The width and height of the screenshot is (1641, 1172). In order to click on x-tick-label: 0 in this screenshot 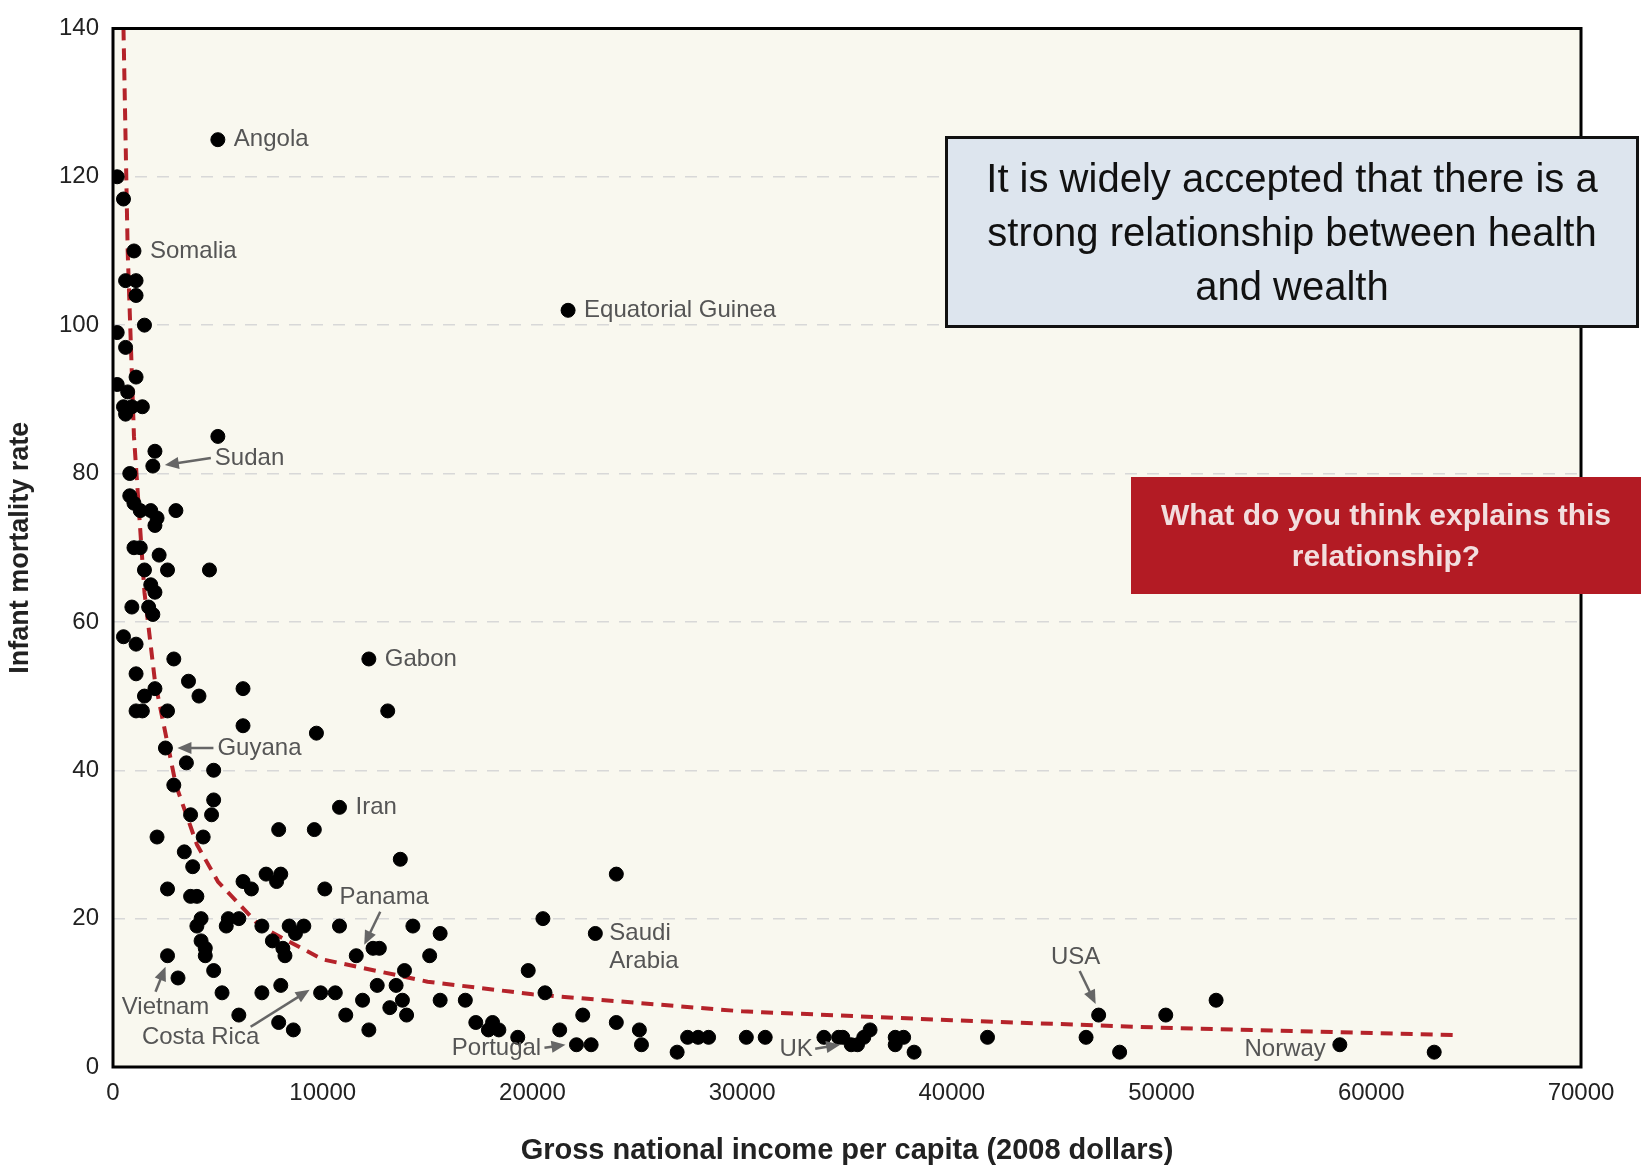, I will do `click(113, 1092)`.